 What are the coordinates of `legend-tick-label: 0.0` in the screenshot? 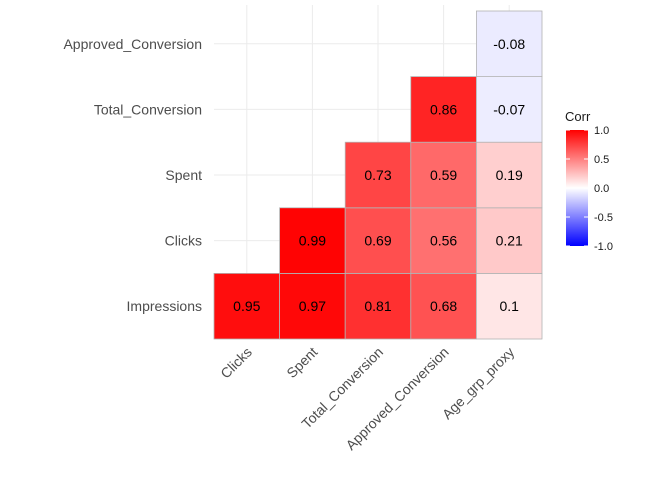 It's located at (601, 189).